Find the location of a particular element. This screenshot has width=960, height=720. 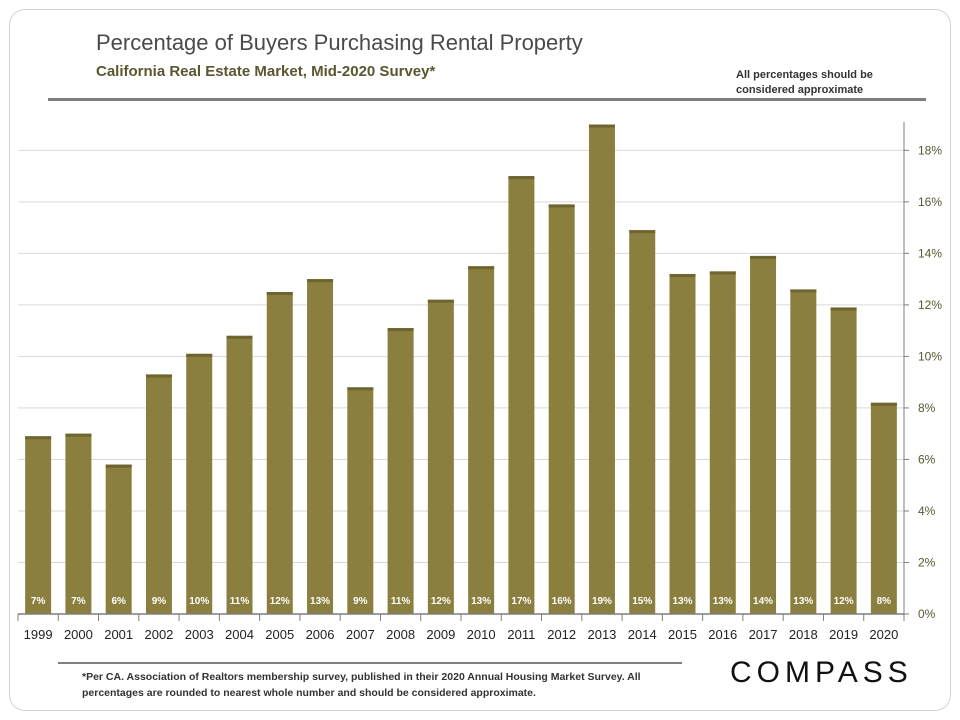

x-tick-label: 2019 is located at coordinates (843, 634).